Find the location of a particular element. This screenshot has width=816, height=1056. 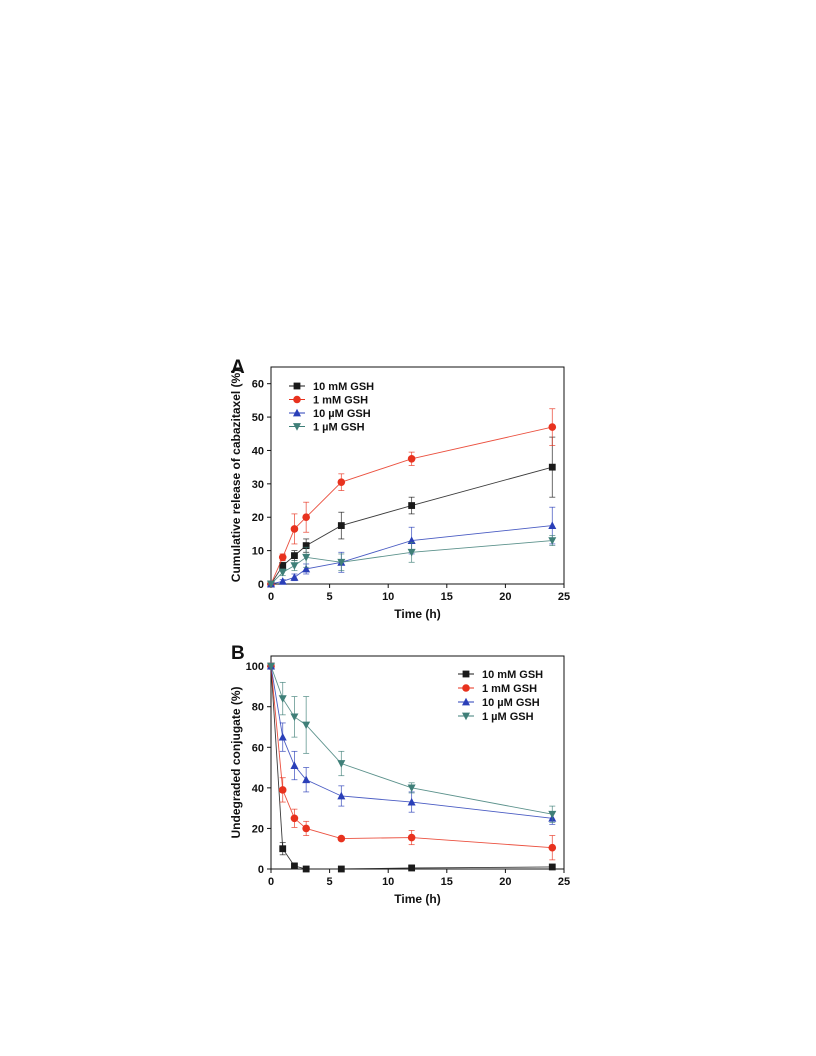

y-tick-label: 40 is located at coordinates (258, 451).